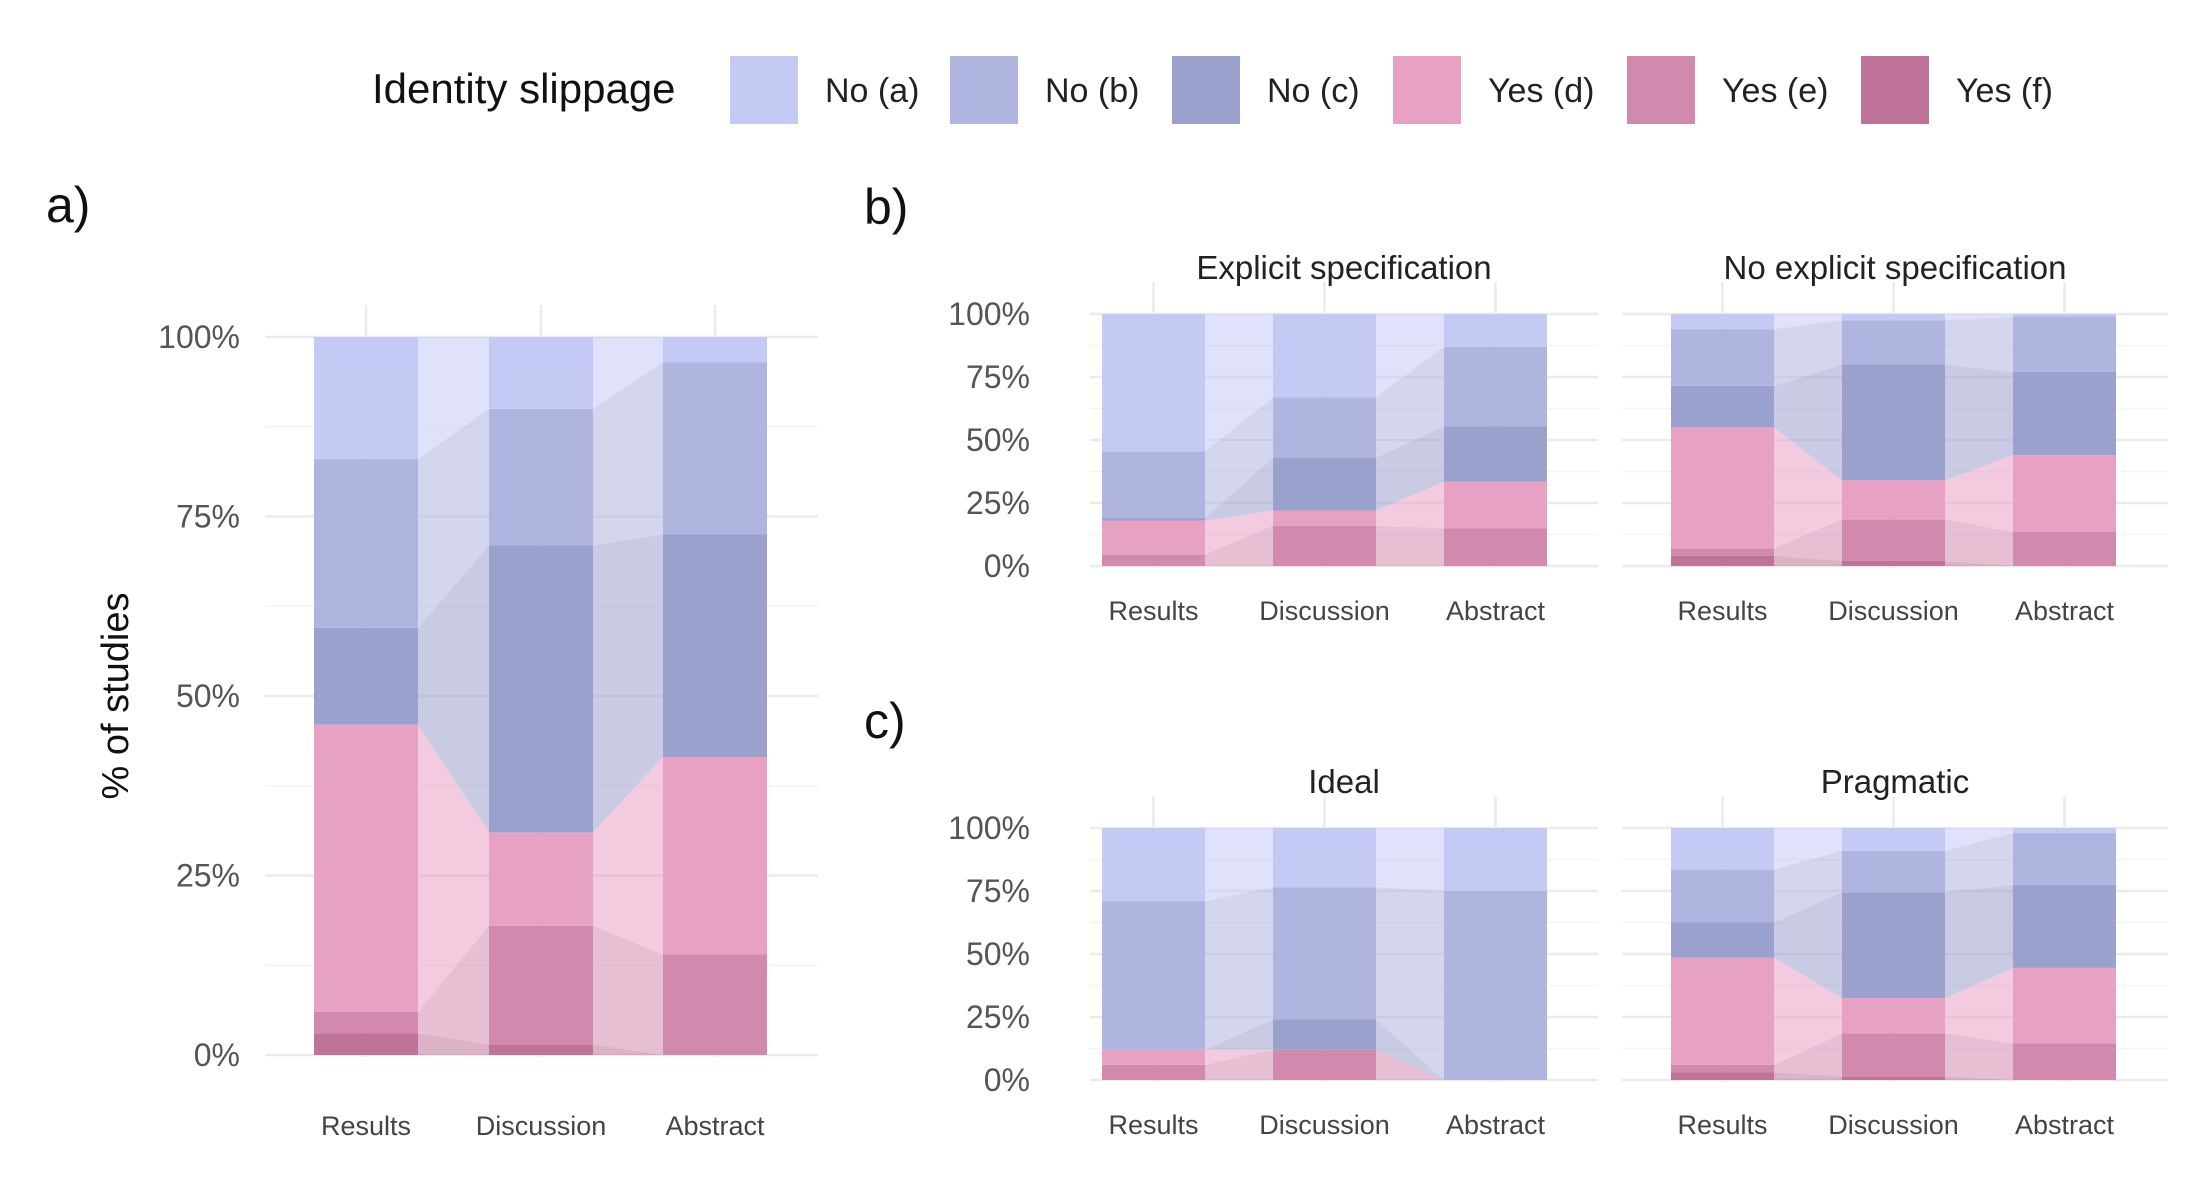 The image size is (2200, 1200). I want to click on bar-results-no-b, so click(366, 543).